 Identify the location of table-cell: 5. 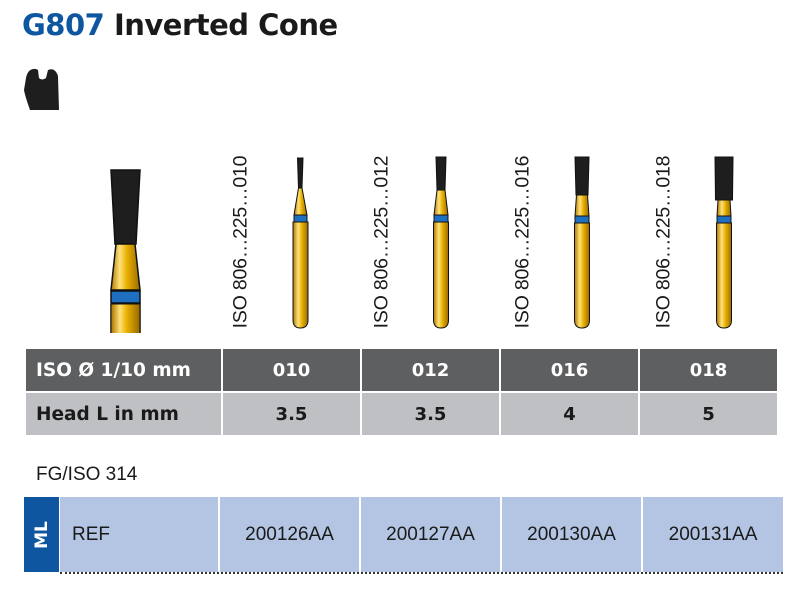
(708, 414).